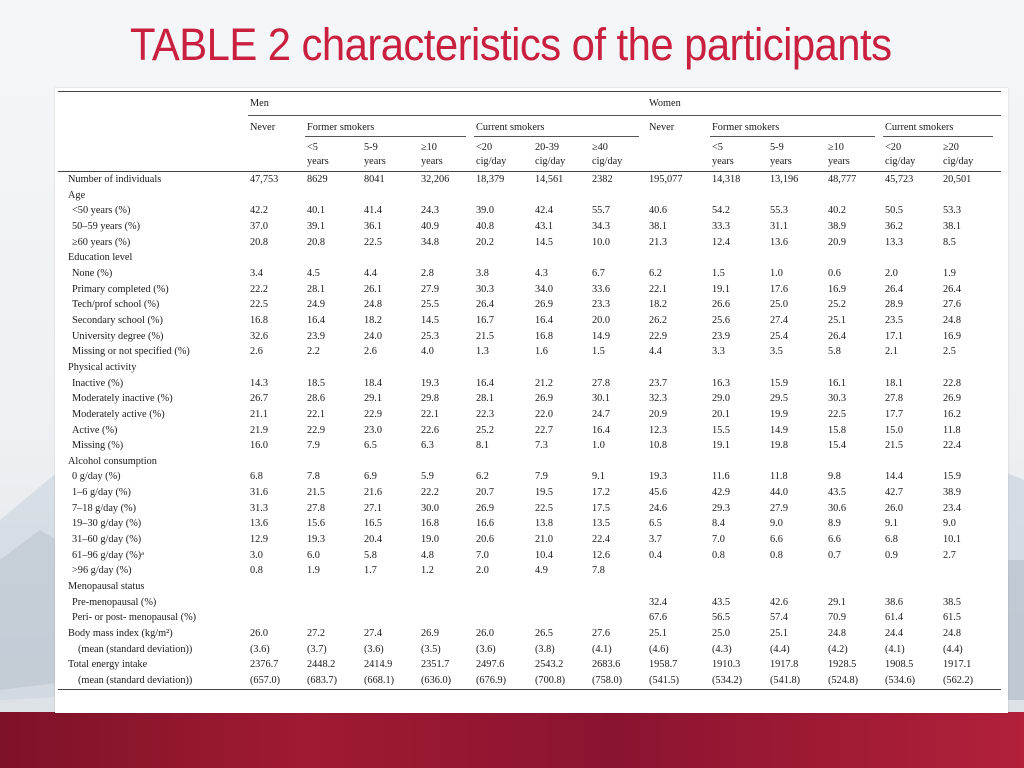 This screenshot has width=1024, height=768. Describe the element at coordinates (544, 211) in the screenshot. I see `data-cell: 42.4` at that location.